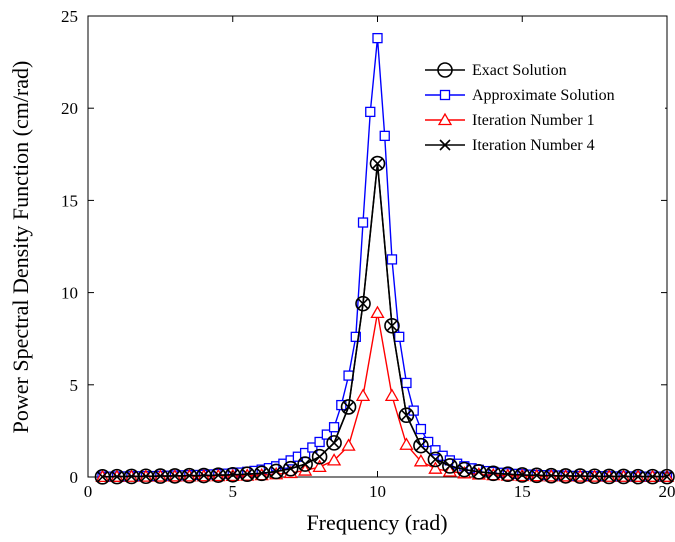  I want to click on y-tick-label: 25, so click(69, 16).